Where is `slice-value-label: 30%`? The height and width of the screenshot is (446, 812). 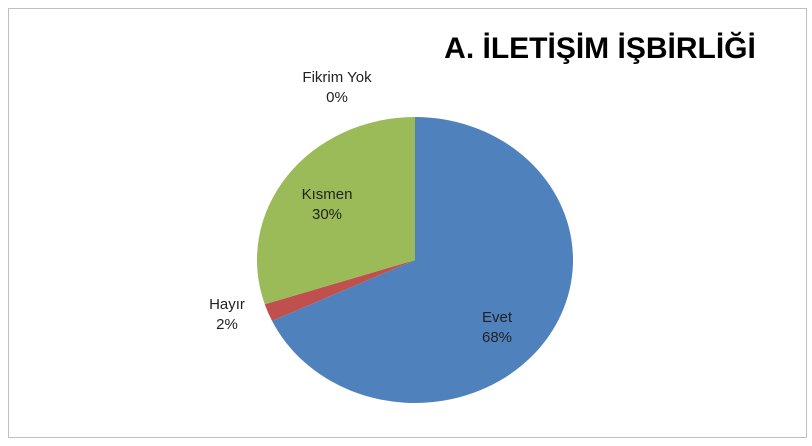 slice-value-label: 30% is located at coordinates (327, 214).